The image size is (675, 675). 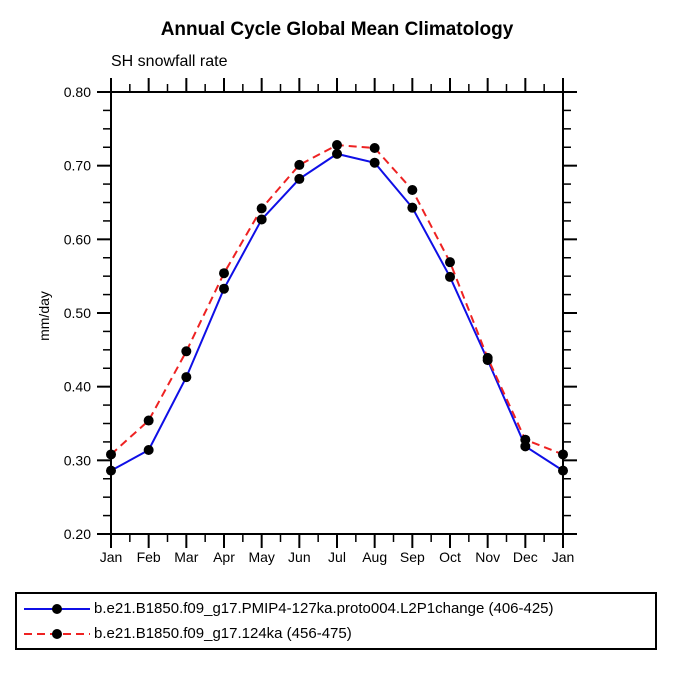 What do you see at coordinates (77, 387) in the screenshot?
I see `y-tick-label: 0.40` at bounding box center [77, 387].